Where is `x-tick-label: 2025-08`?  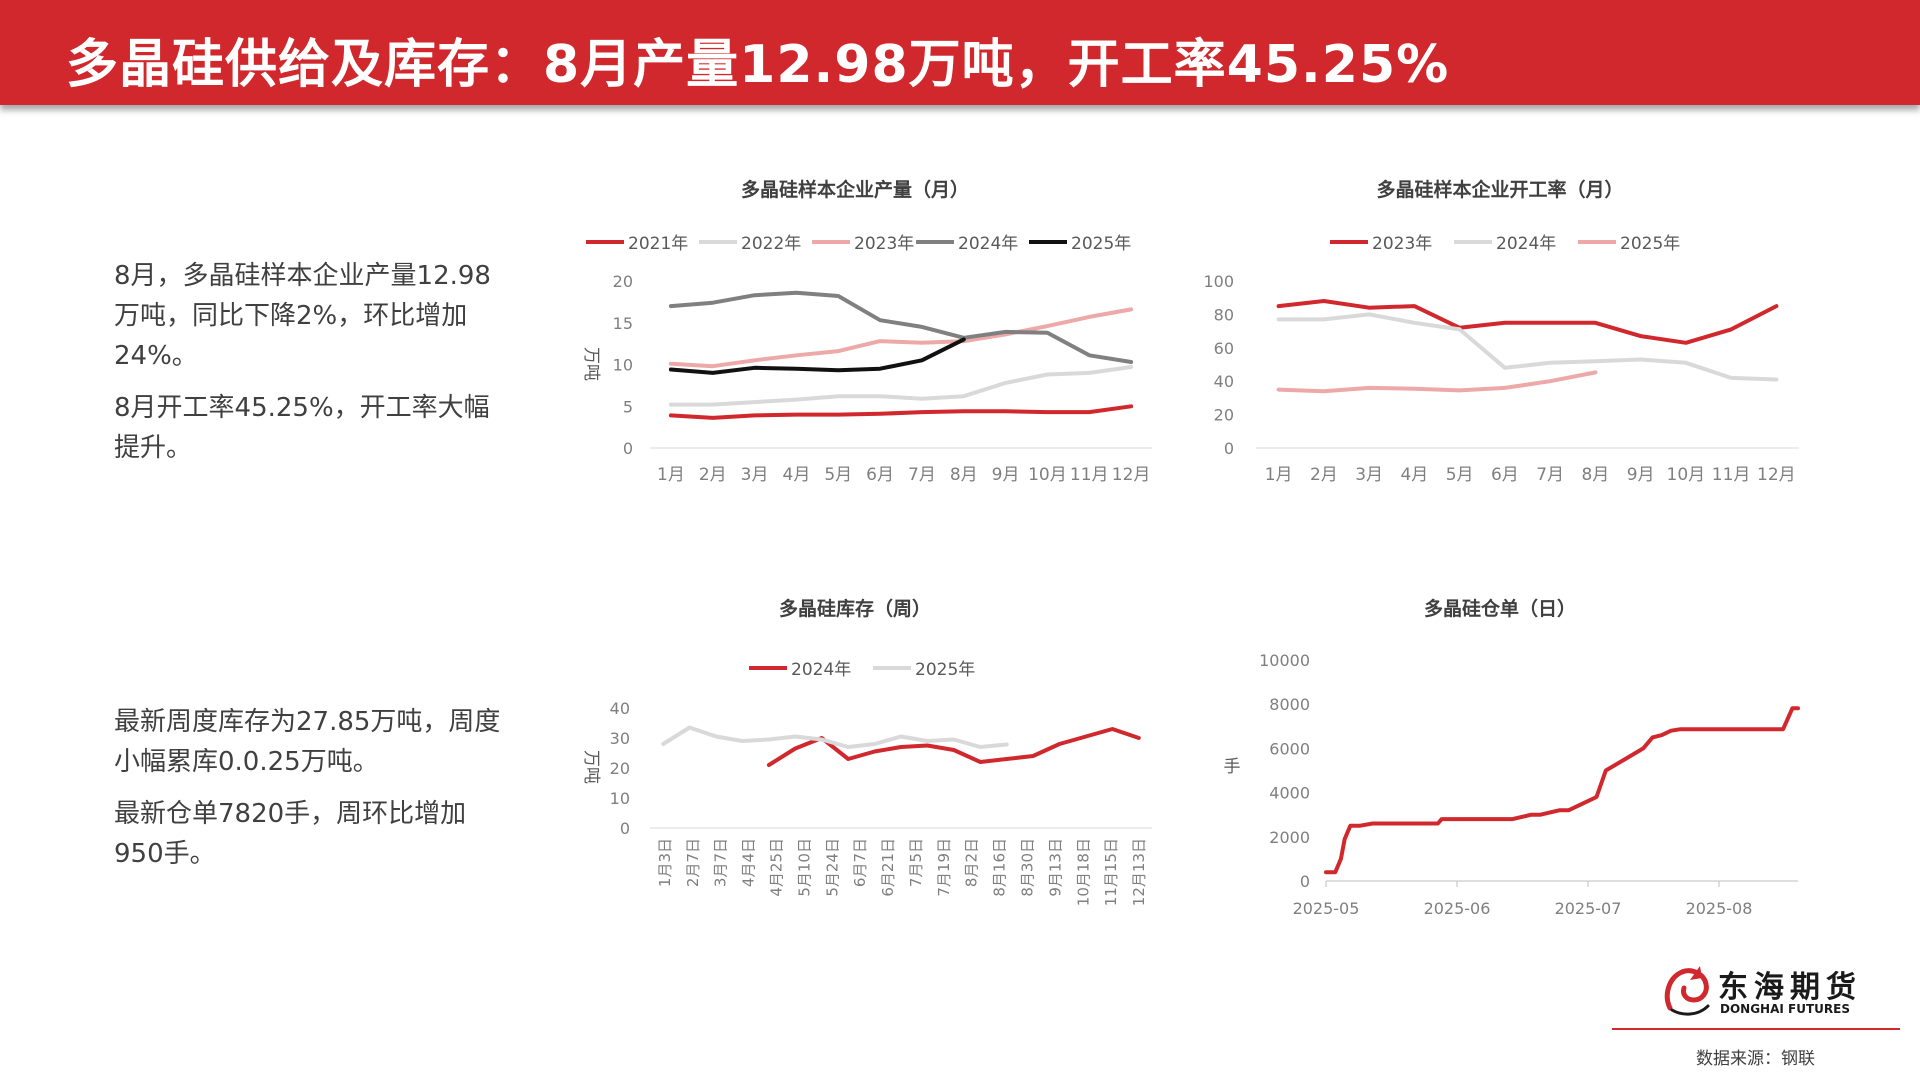
x-tick-label: 2025-08 is located at coordinates (1719, 908).